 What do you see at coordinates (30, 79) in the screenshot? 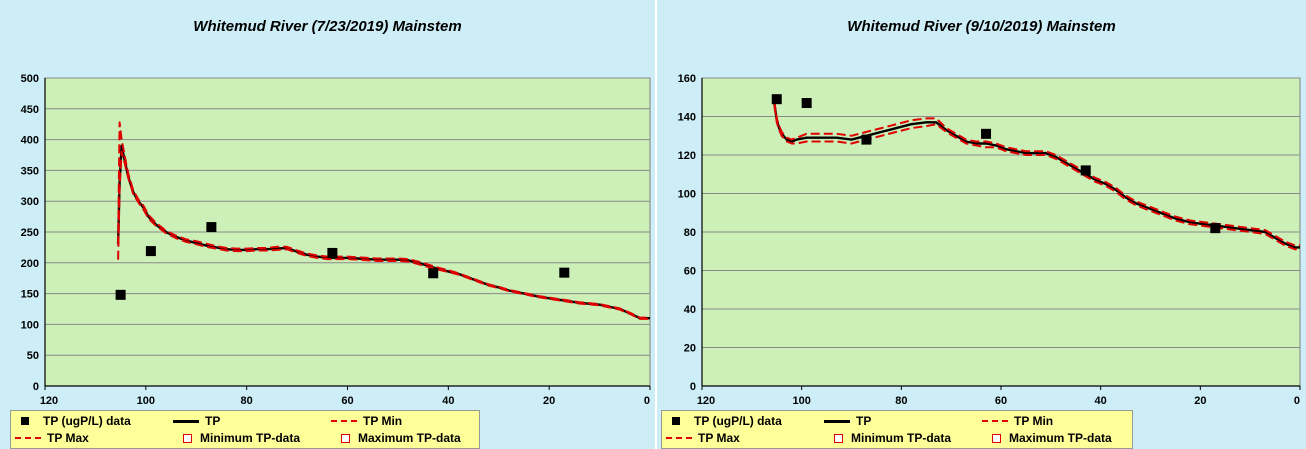
I see `y-tick-label: 500` at bounding box center [30, 79].